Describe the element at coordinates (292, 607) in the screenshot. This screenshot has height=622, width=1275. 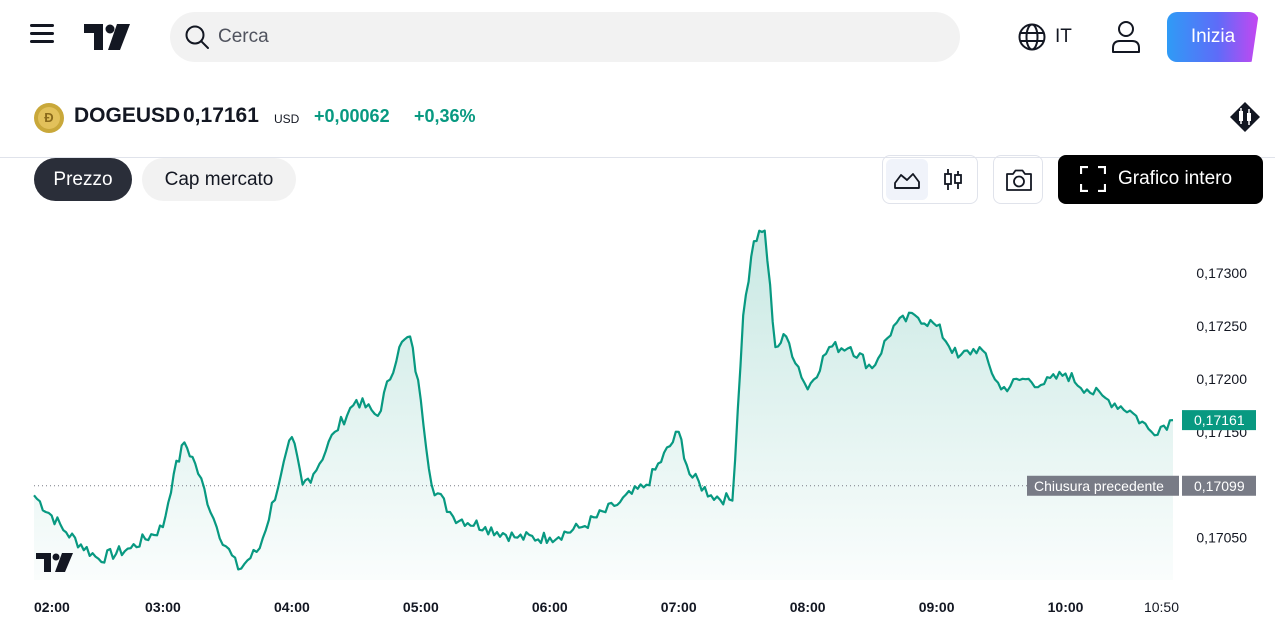
I see `x-axis-tick-label: 04:00` at that location.